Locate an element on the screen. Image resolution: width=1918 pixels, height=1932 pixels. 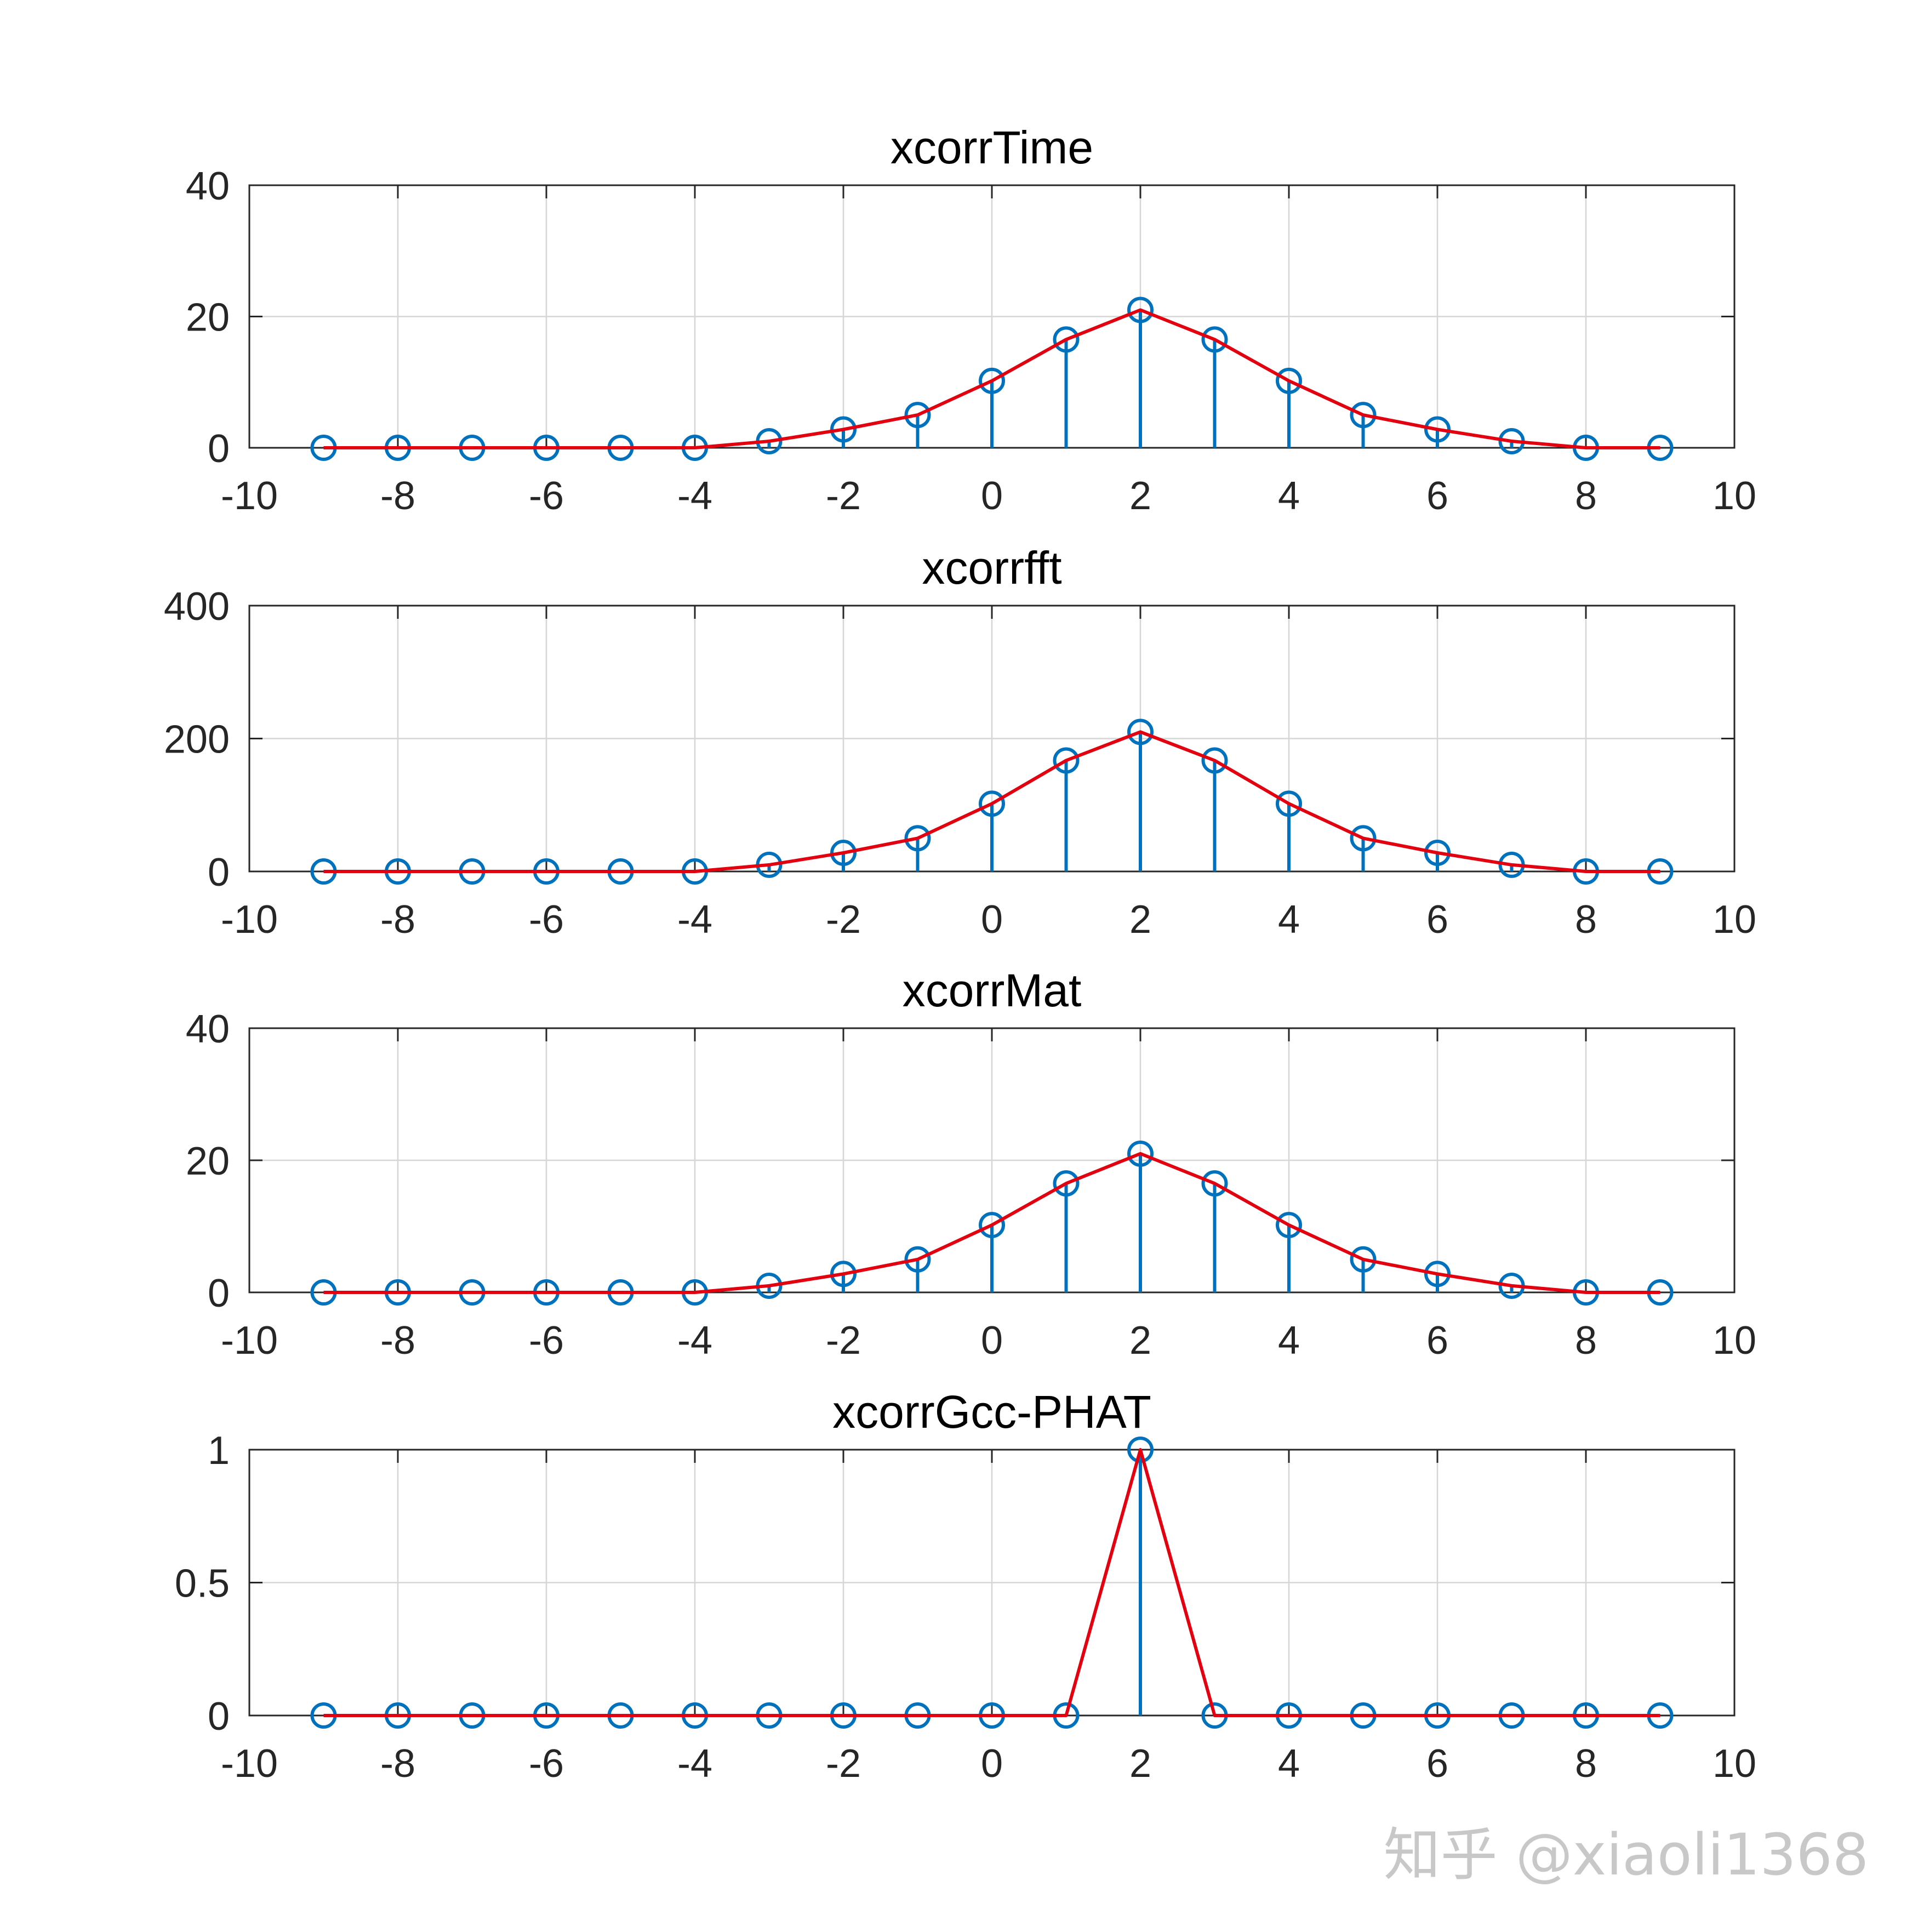
y-tick-label: 0.5 is located at coordinates (203, 1584).